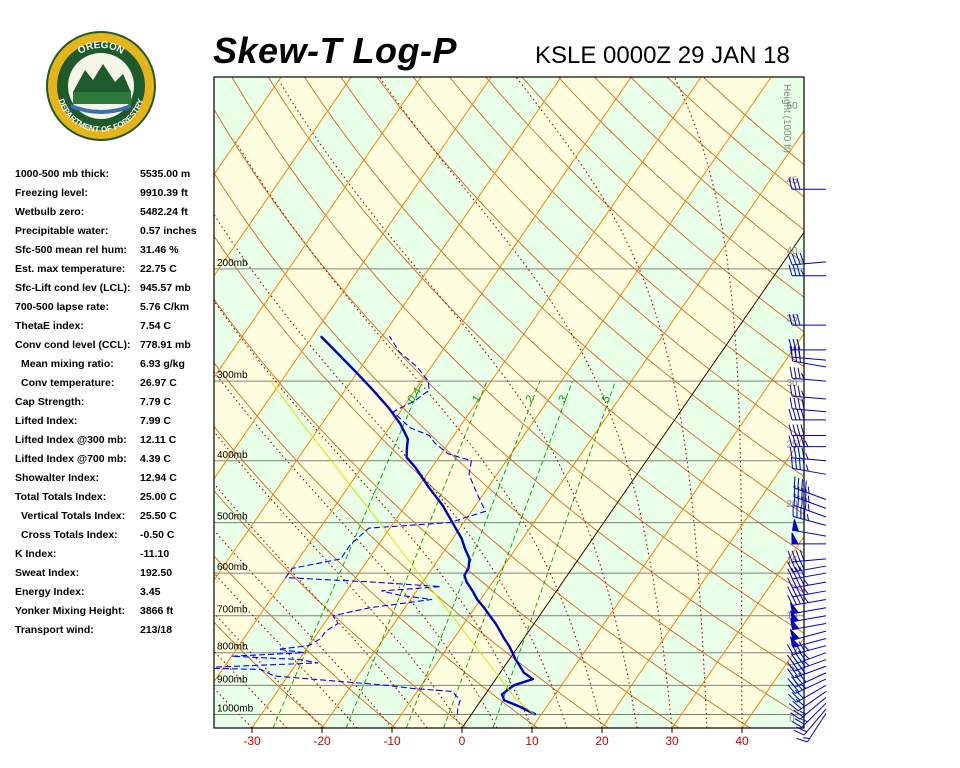 The height and width of the screenshot is (768, 960). What do you see at coordinates (36, 554) in the screenshot?
I see `index-label: K Index:` at bounding box center [36, 554].